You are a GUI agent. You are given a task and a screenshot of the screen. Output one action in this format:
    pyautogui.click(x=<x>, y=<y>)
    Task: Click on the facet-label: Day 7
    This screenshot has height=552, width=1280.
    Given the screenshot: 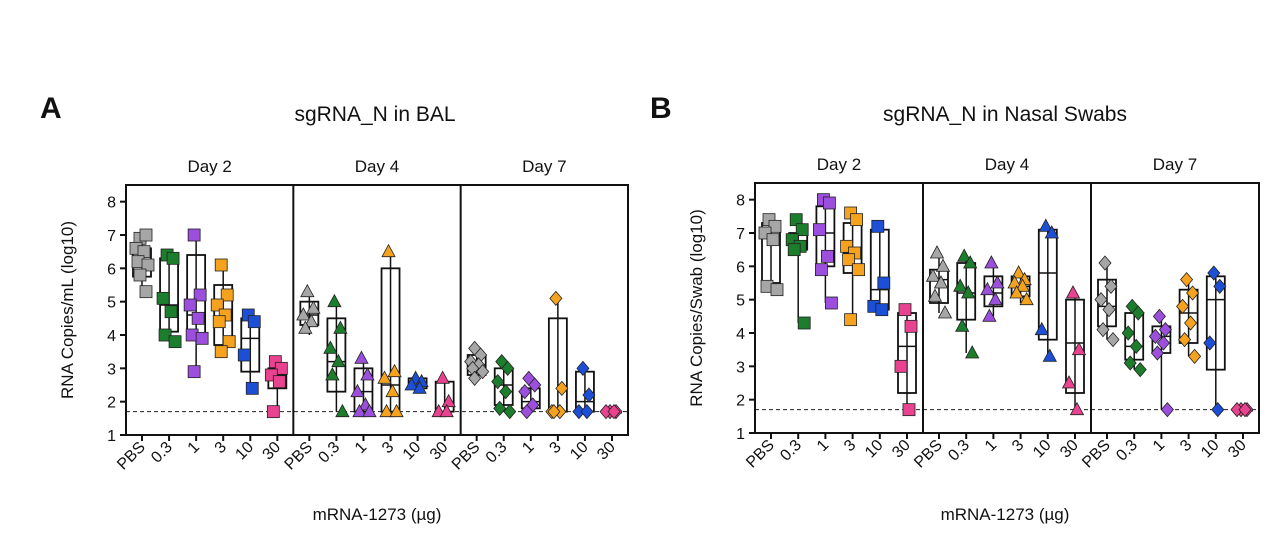 What is the action you would take?
    pyautogui.click(x=544, y=166)
    